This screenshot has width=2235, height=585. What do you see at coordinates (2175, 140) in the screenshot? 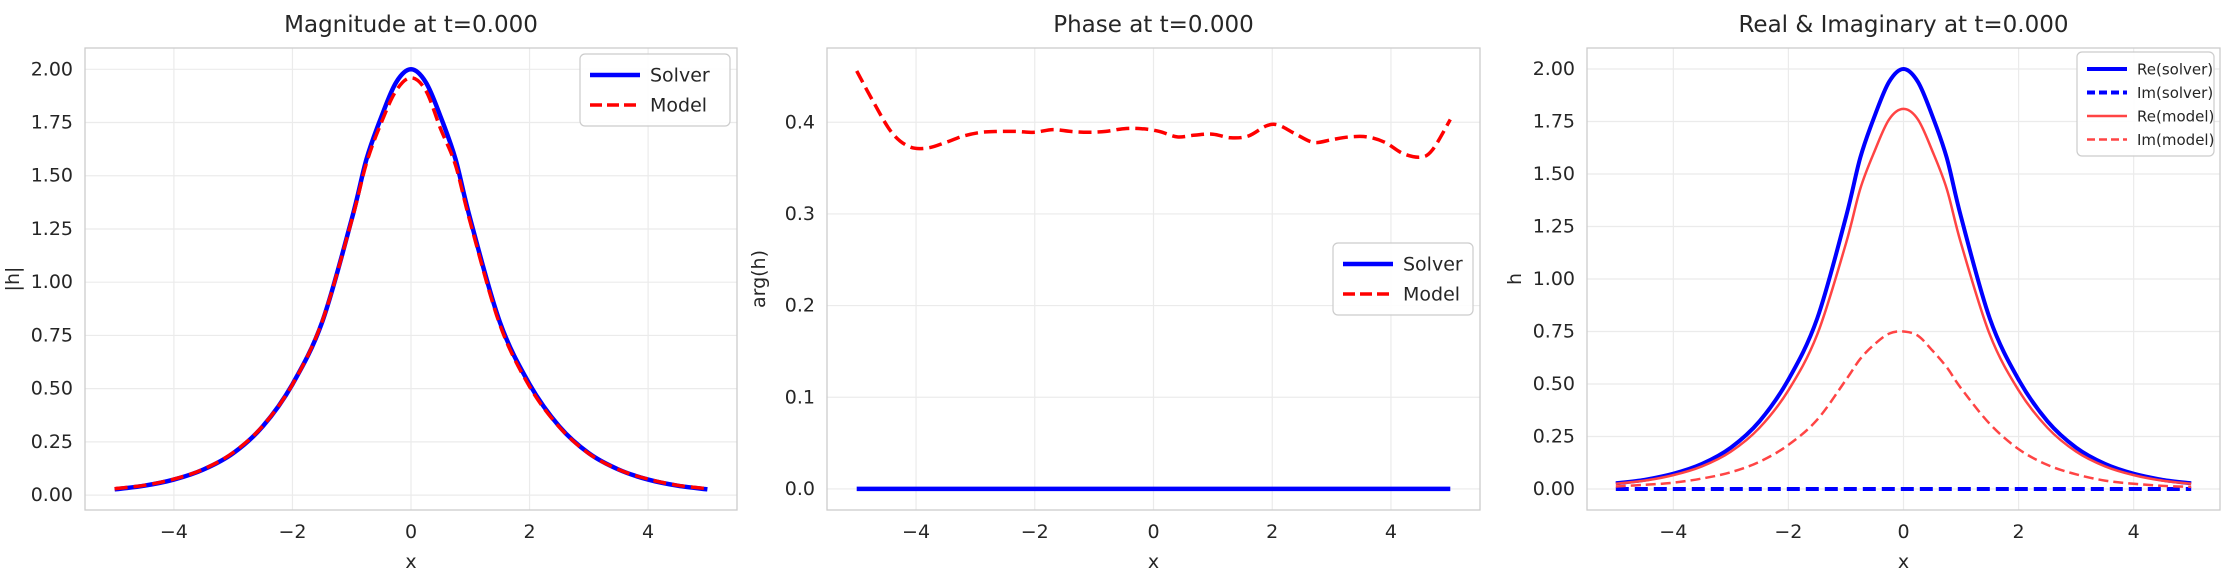
I see `legend-label: Im(model)` at bounding box center [2175, 140].